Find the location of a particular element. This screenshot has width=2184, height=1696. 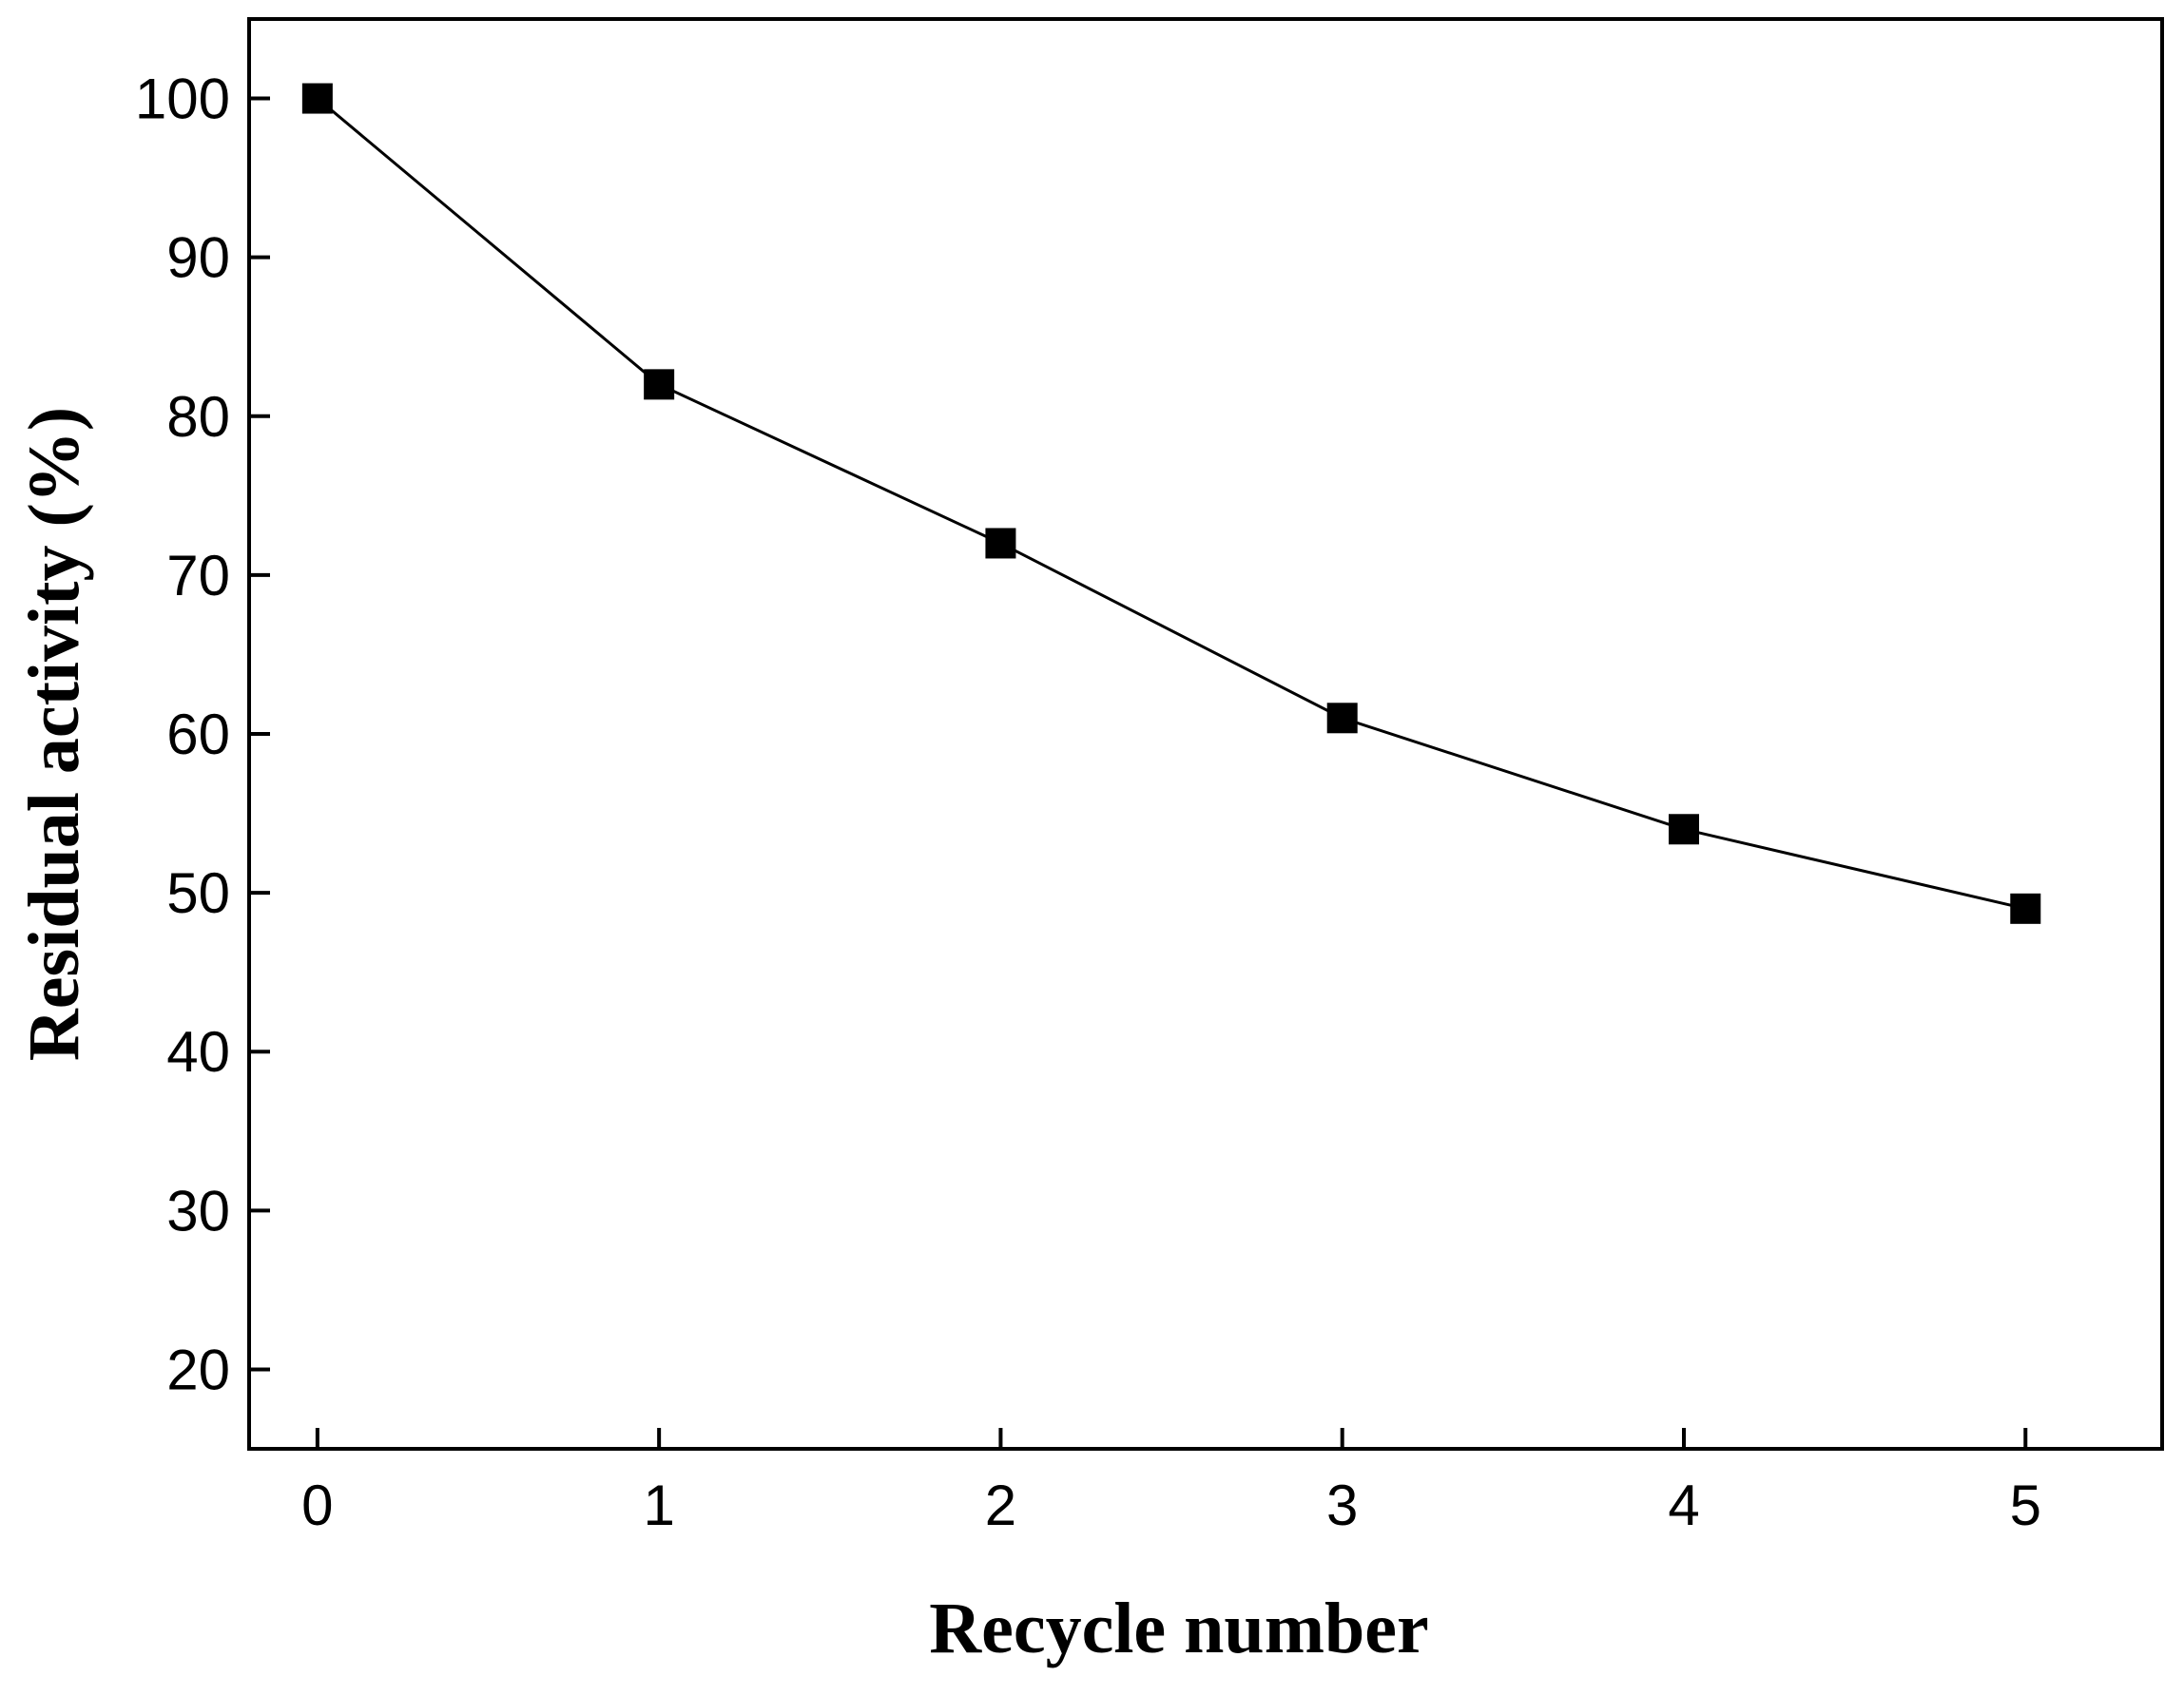

y-tick-label: 50 is located at coordinates (198, 893).